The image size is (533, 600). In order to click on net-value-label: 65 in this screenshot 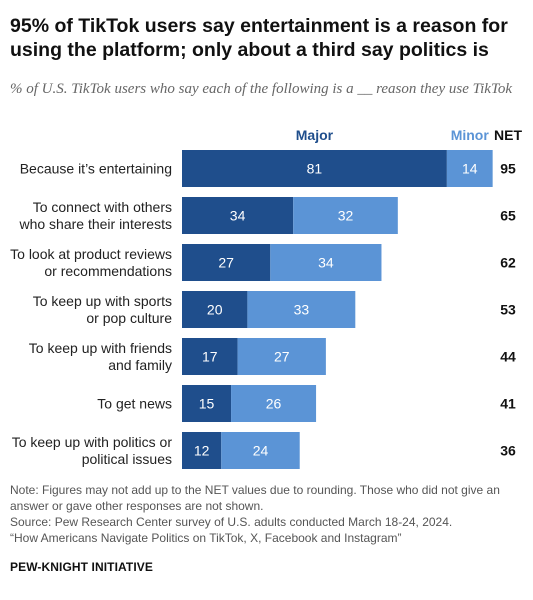, I will do `click(508, 216)`.